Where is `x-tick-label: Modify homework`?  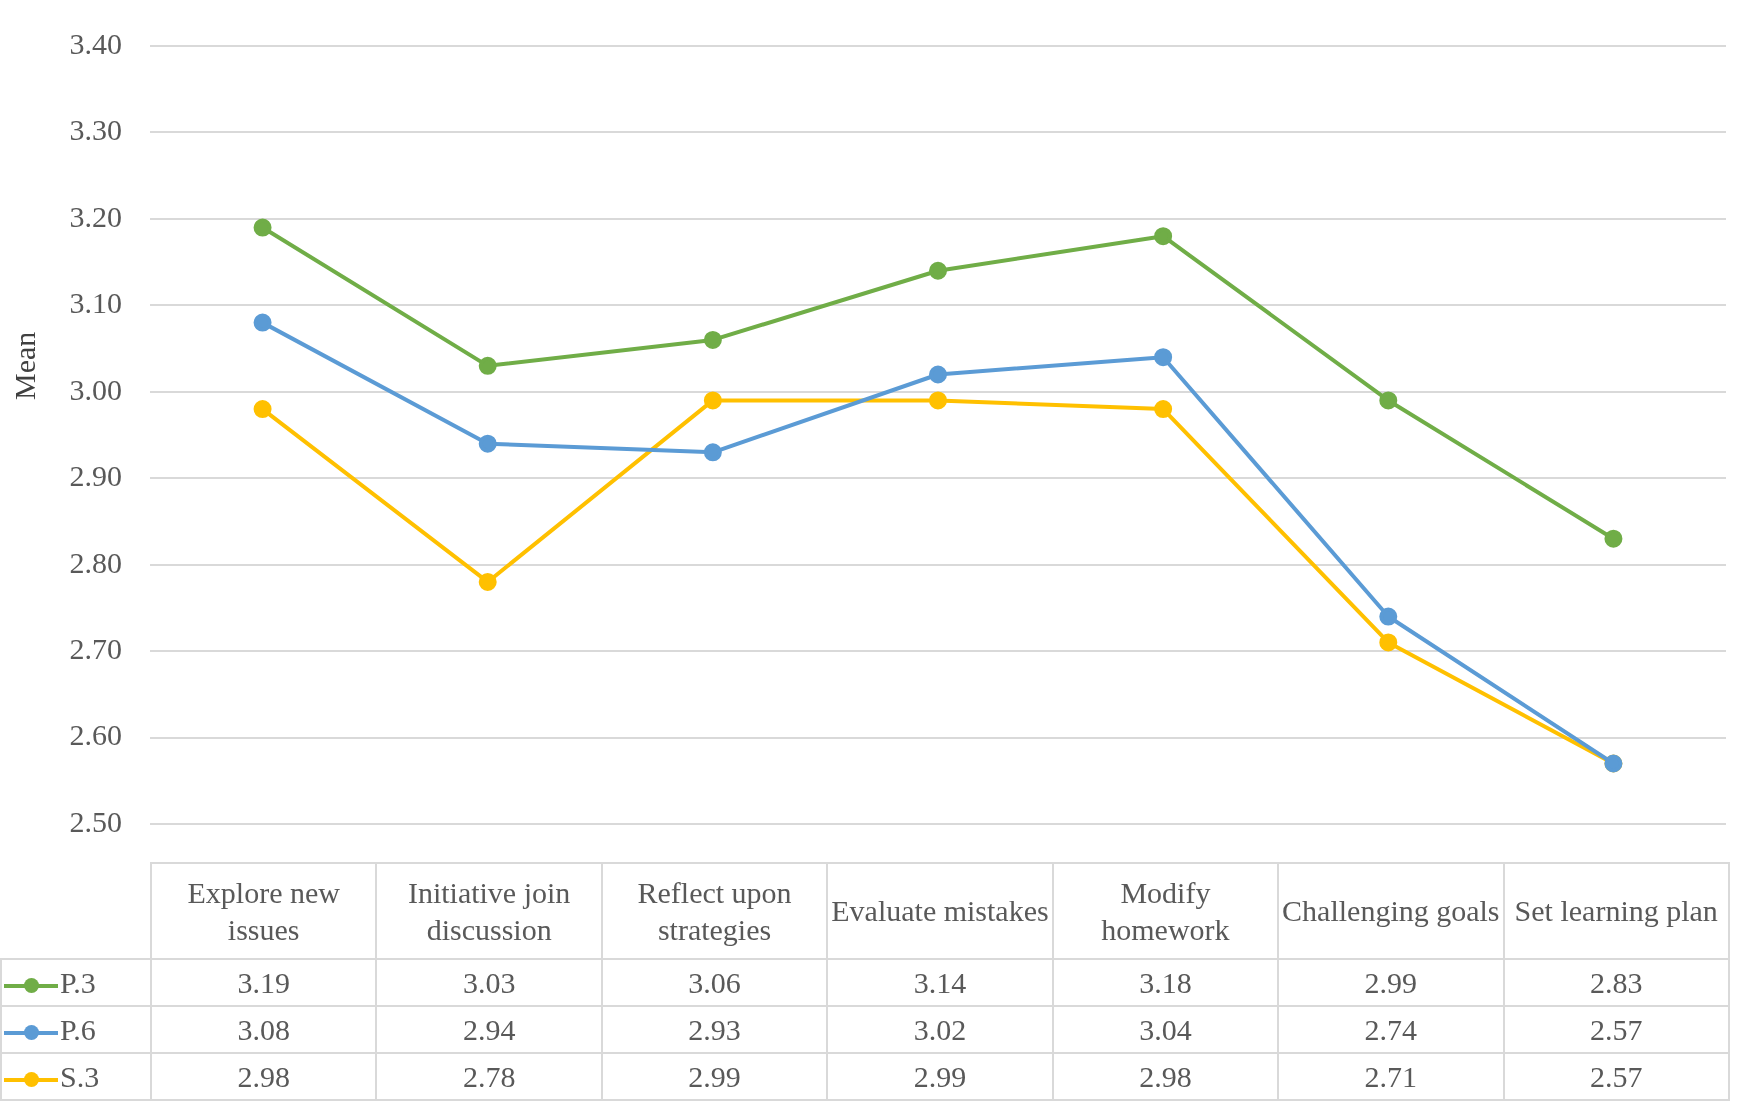 x-tick-label: Modify homework is located at coordinates (1165, 911).